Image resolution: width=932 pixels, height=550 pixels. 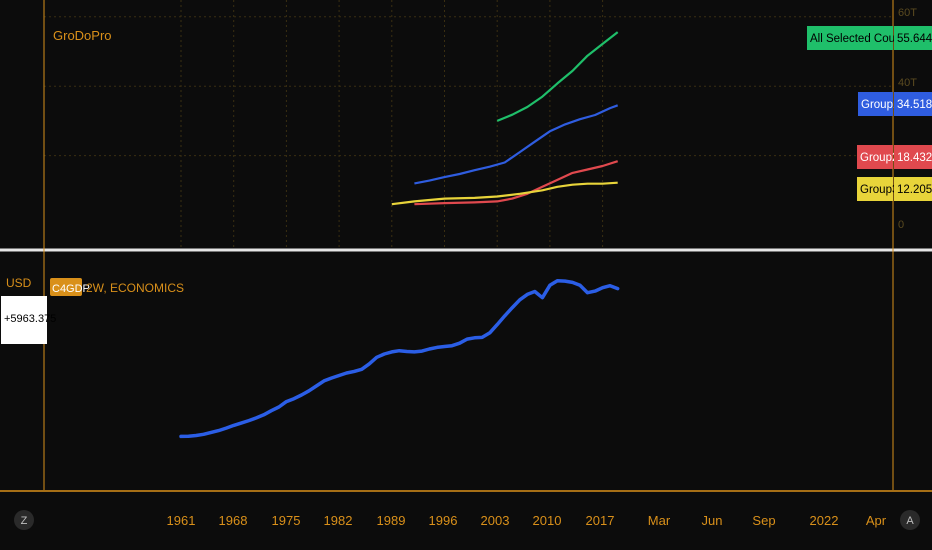 I want to click on a-button-label: A, so click(x=910, y=521).